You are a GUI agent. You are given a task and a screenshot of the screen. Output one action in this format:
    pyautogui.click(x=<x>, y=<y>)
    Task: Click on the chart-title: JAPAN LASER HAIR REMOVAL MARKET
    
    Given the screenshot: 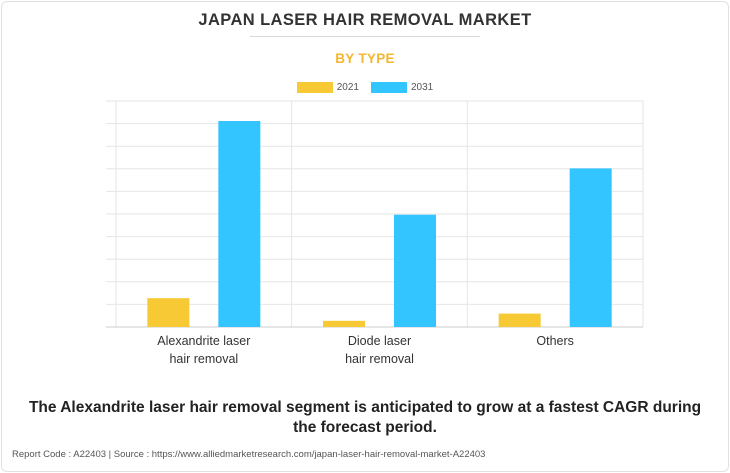 What is the action you would take?
    pyautogui.click(x=365, y=20)
    